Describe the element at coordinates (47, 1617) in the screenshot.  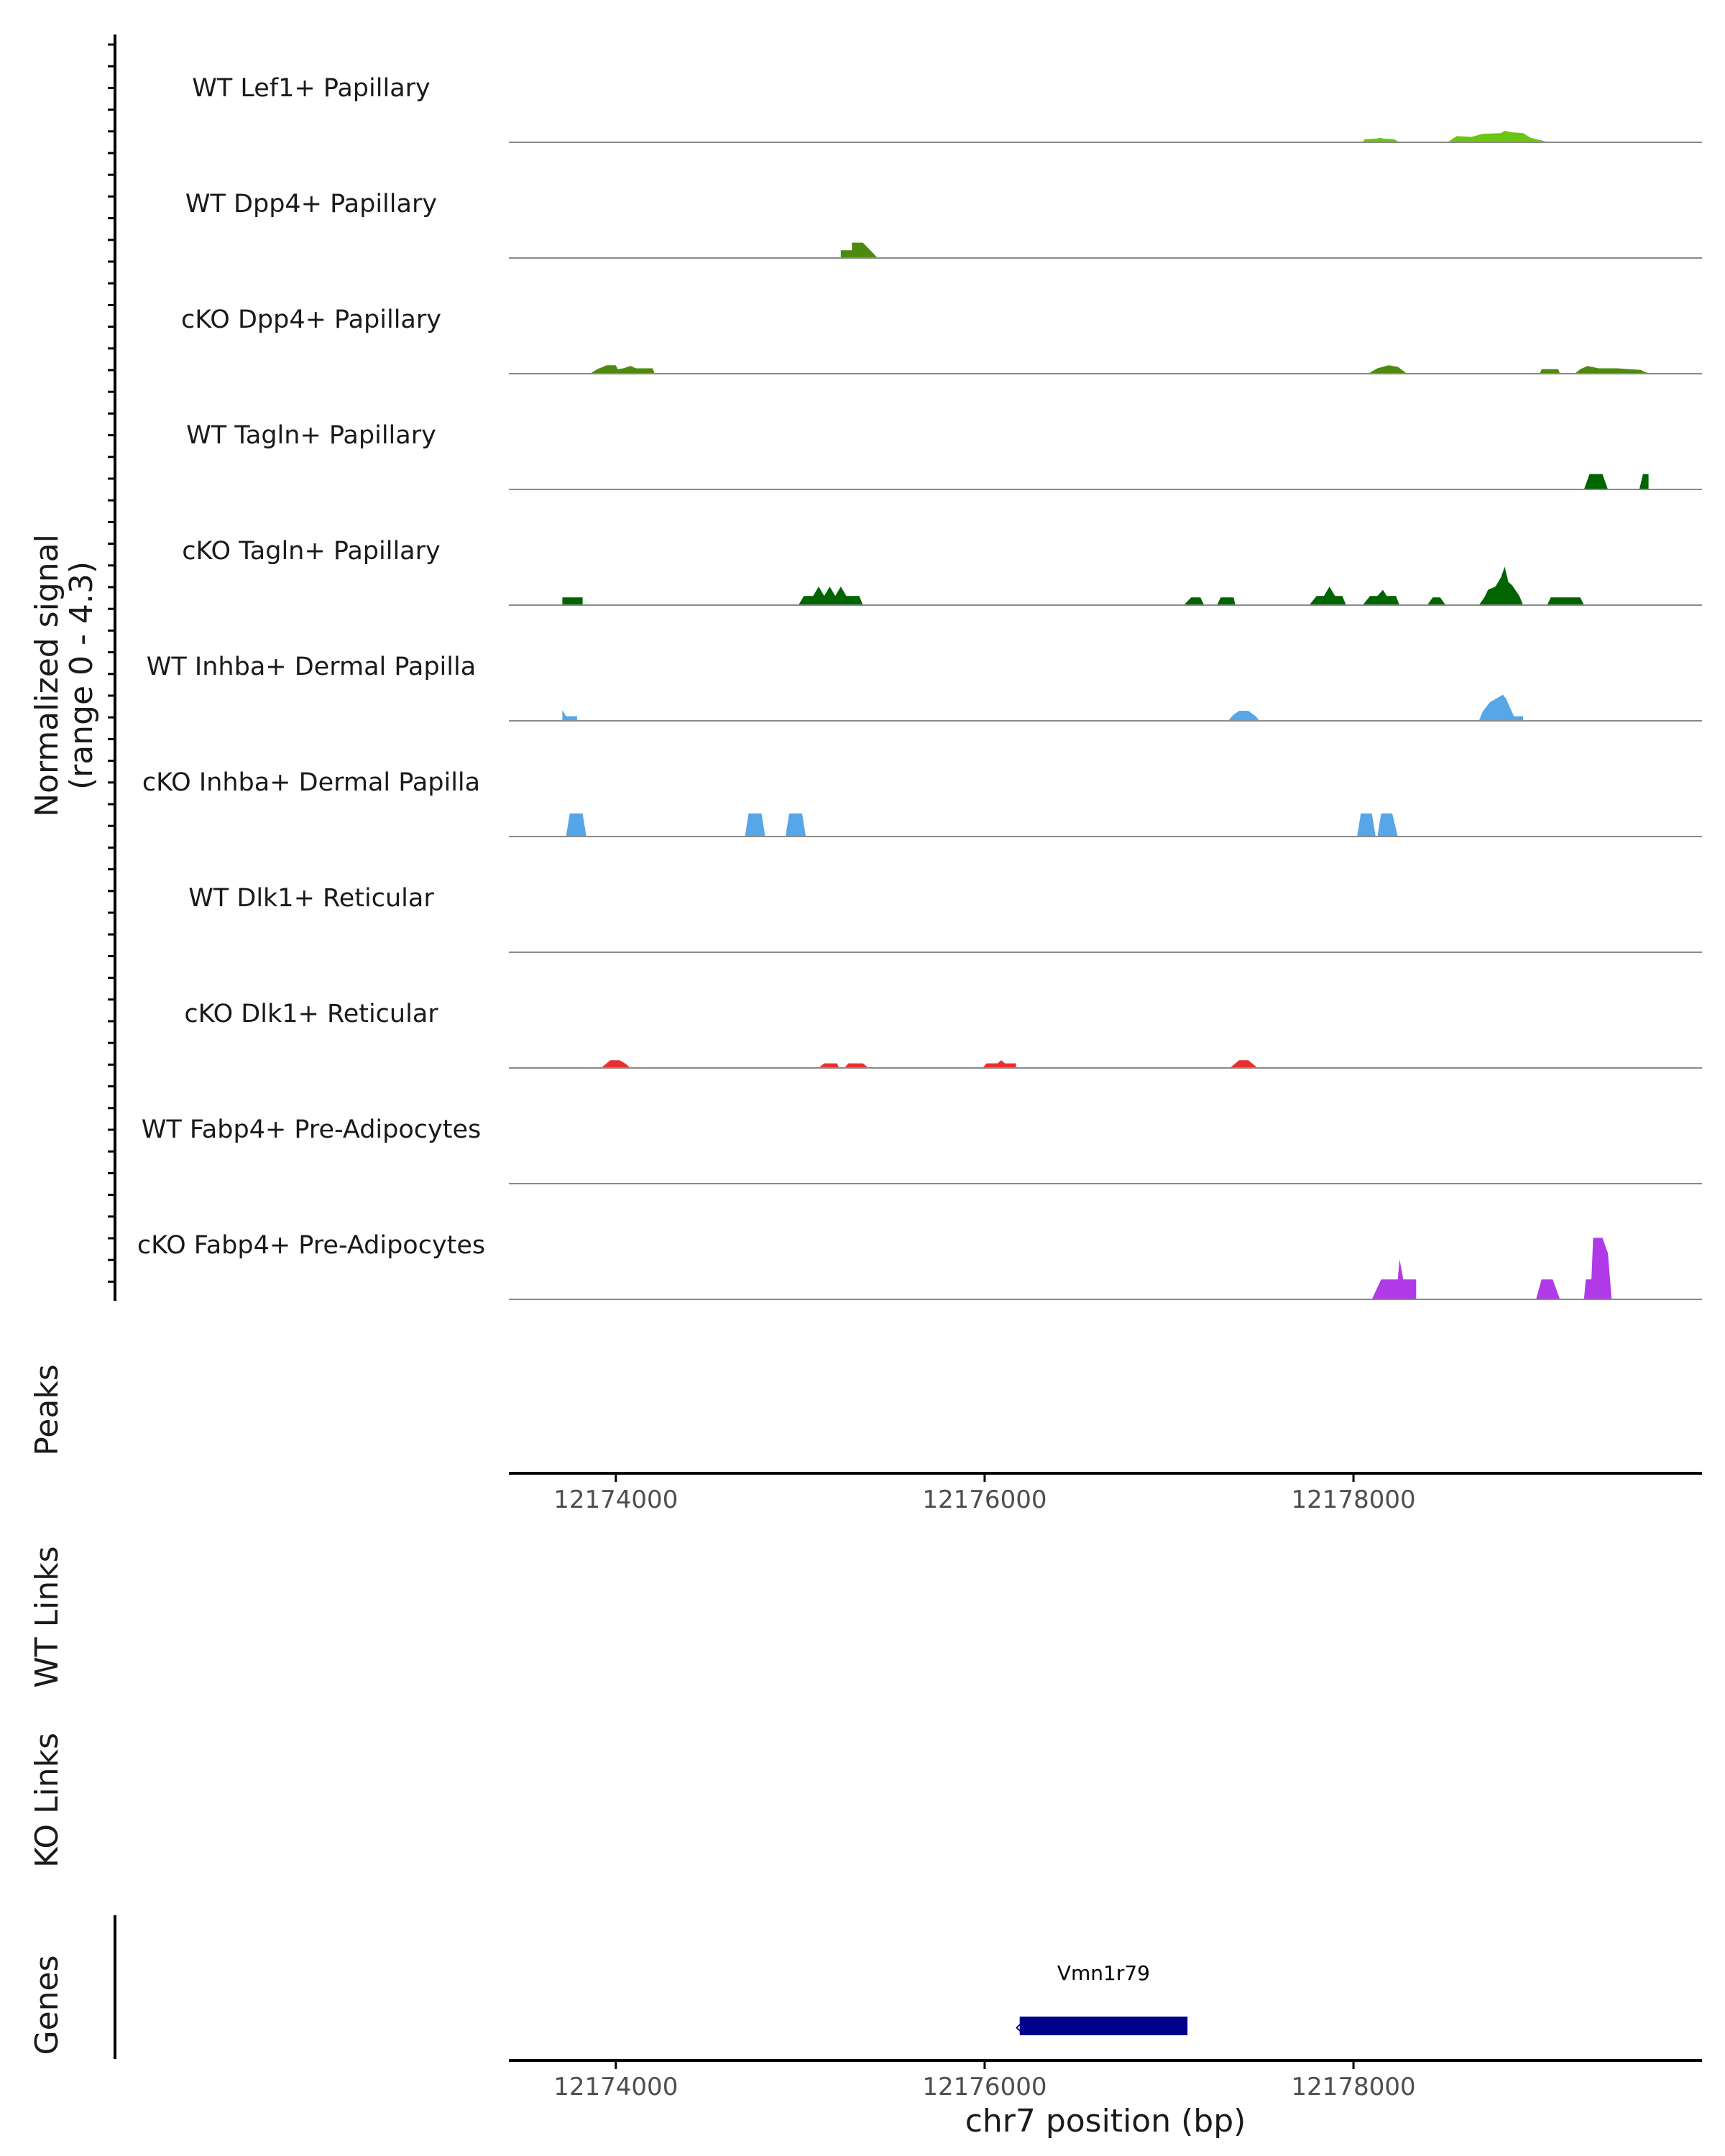
I see `wt-links-panel-label: WT Links` at that location.